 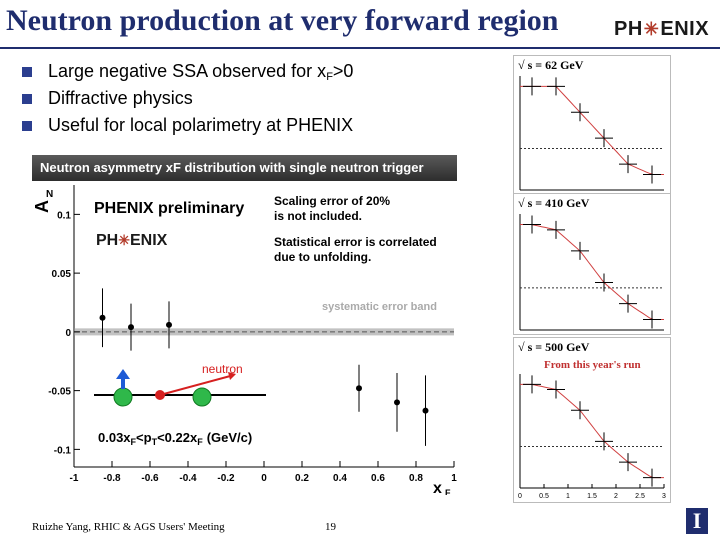 What do you see at coordinates (592, 496) in the screenshot?
I see `side-x-tick-label: 1.5` at bounding box center [592, 496].